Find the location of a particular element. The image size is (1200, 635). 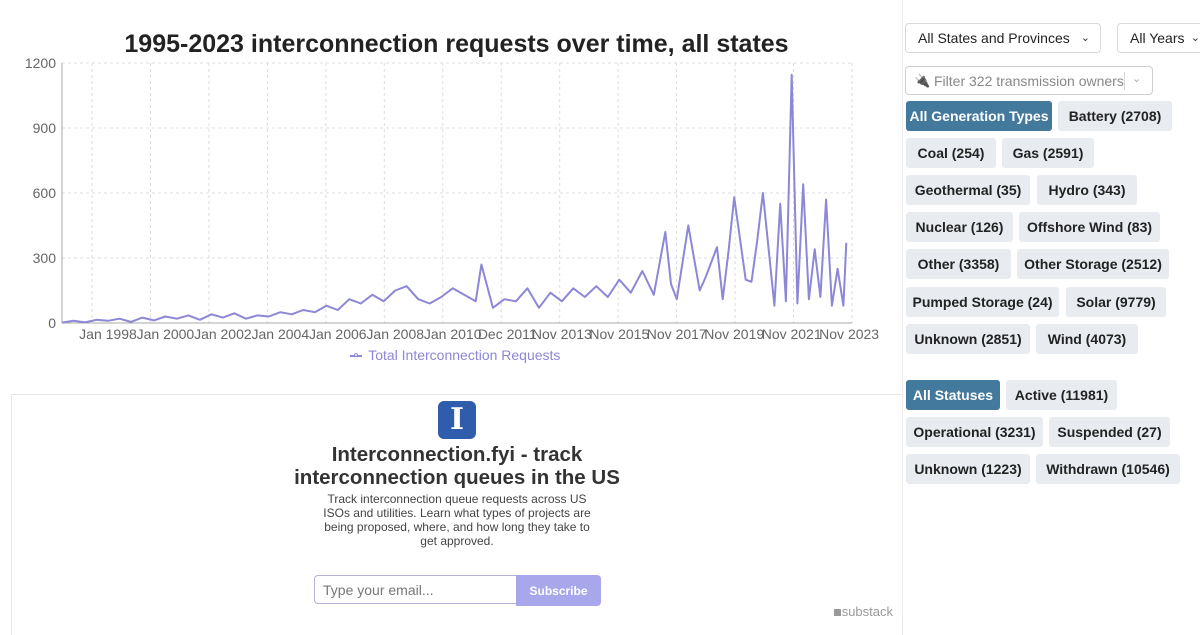

generation-type-chip: Coal (254) is located at coordinates (951, 153).